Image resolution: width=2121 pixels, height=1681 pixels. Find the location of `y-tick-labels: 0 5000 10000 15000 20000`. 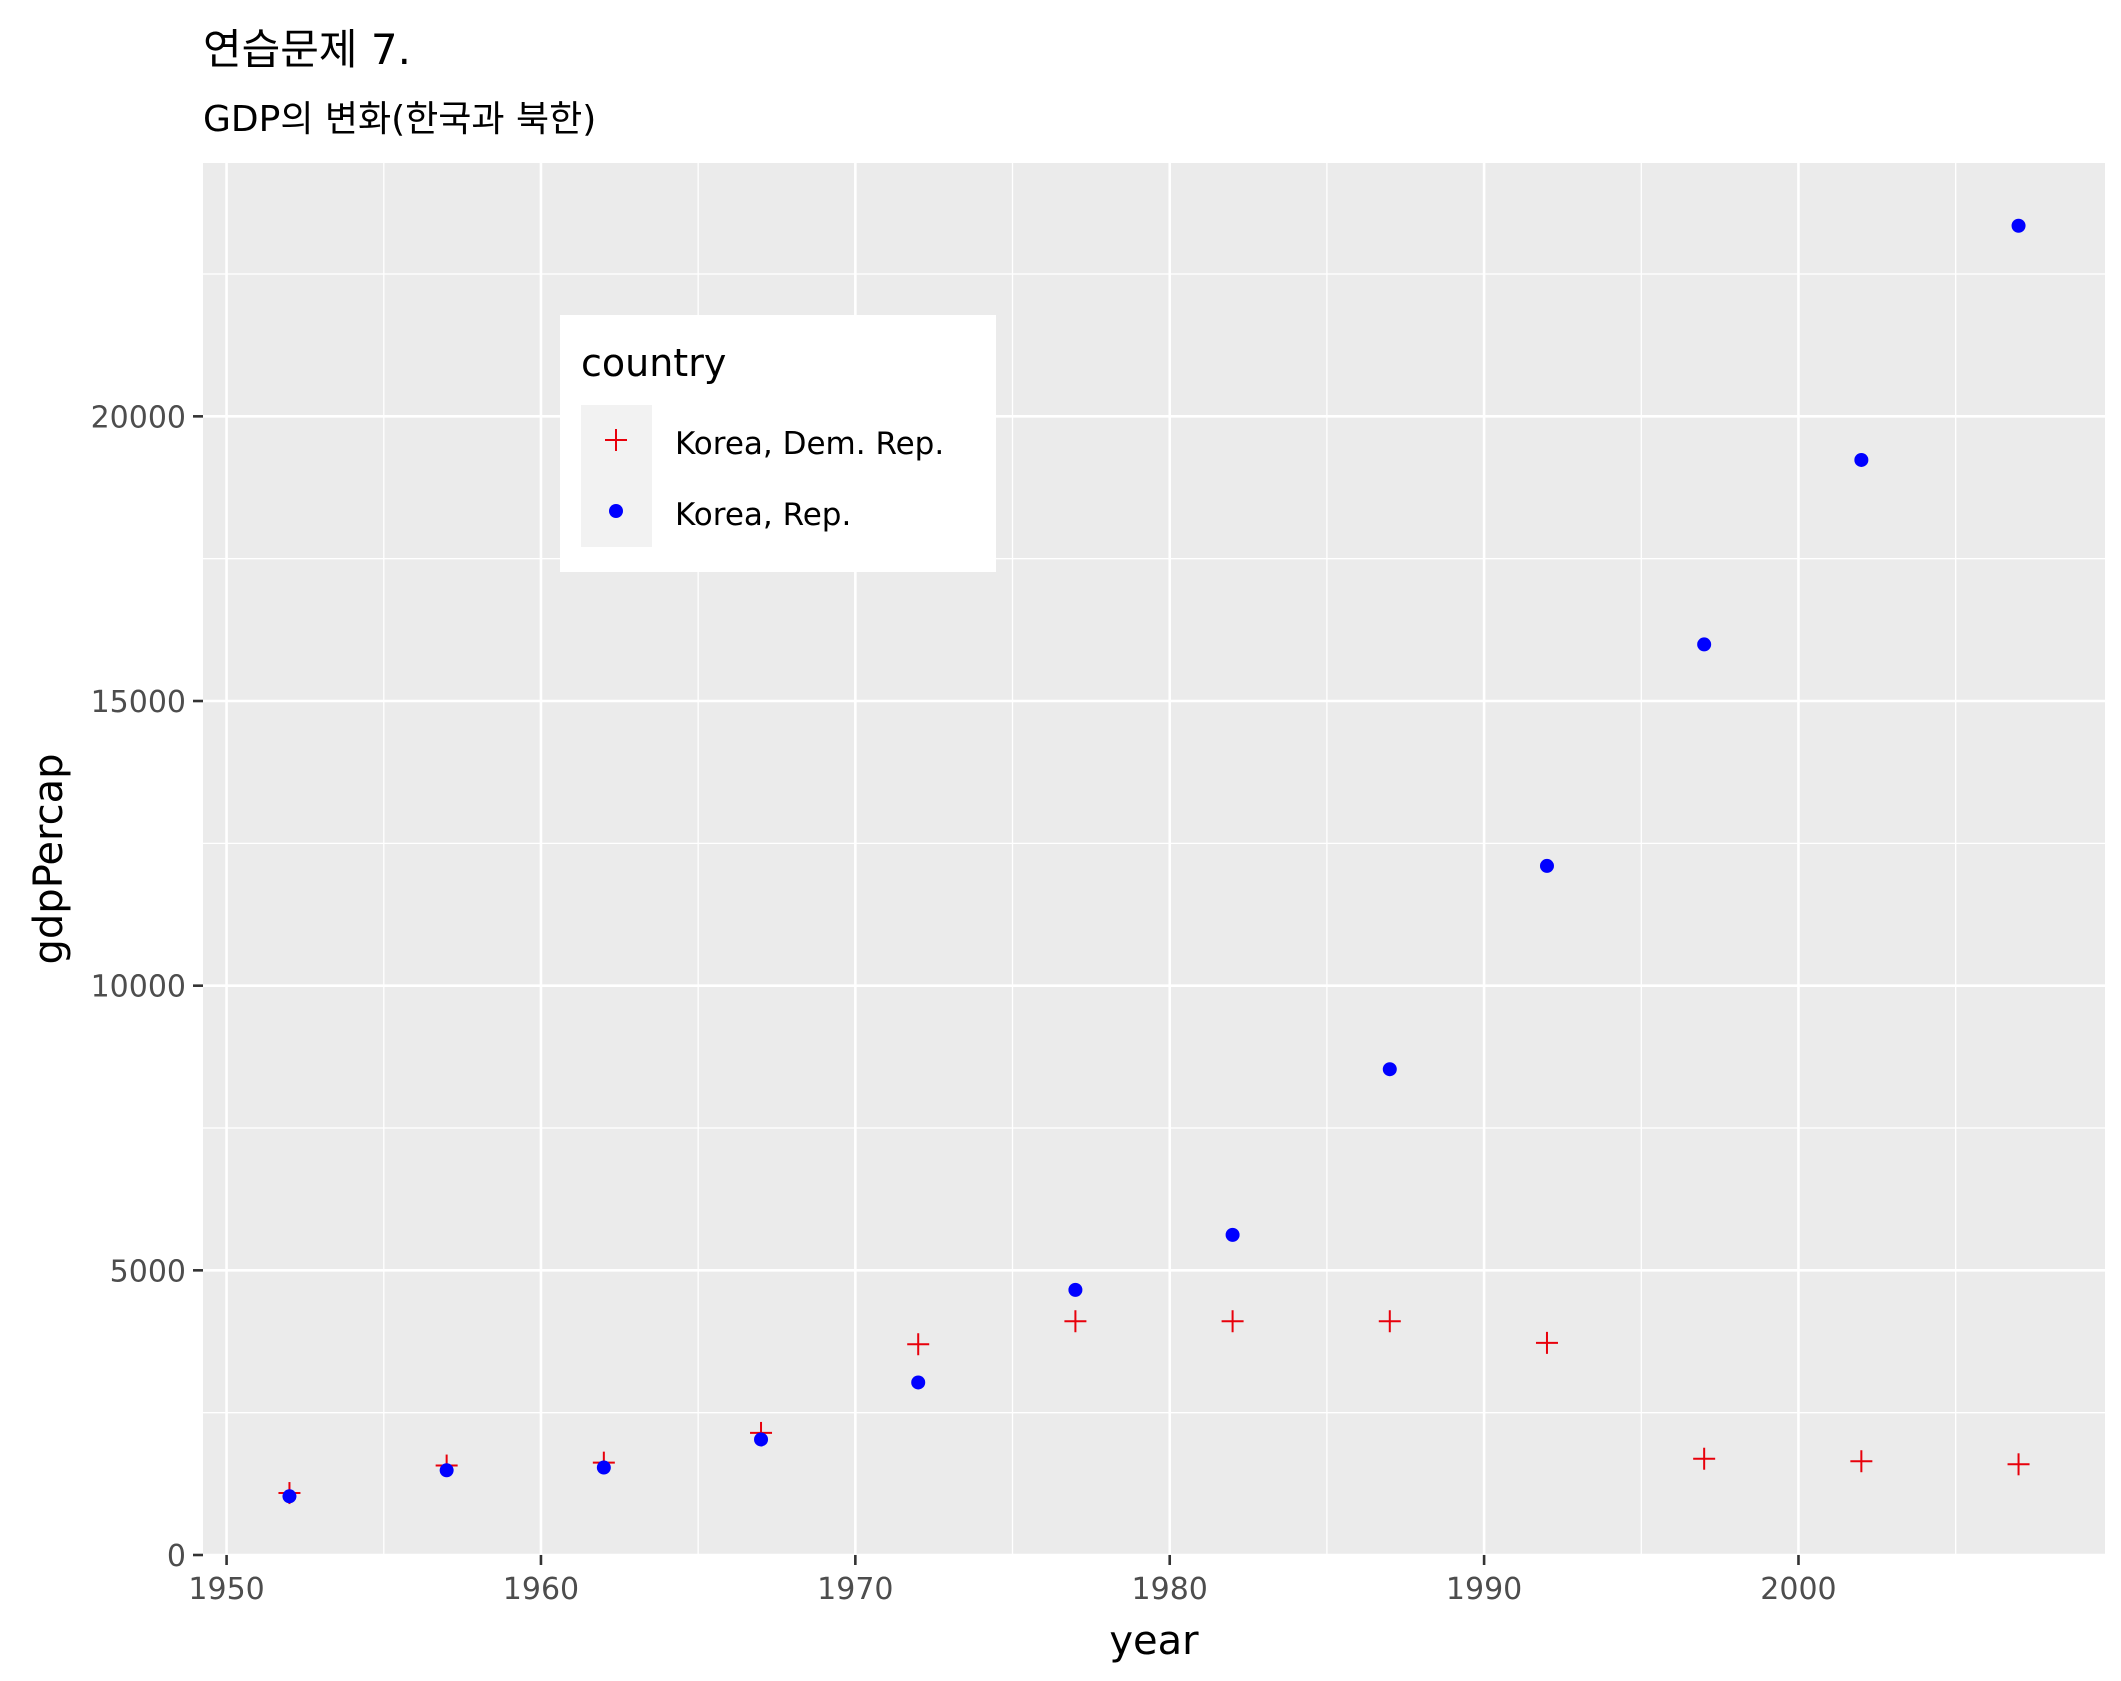

y-tick-labels: 0 5000 10000 15000 20000 is located at coordinates (138, 987).